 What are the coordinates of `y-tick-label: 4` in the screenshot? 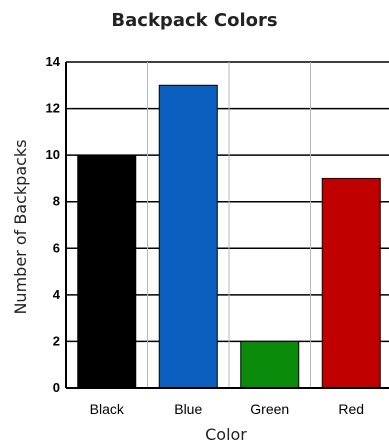 It's located at (57, 294).